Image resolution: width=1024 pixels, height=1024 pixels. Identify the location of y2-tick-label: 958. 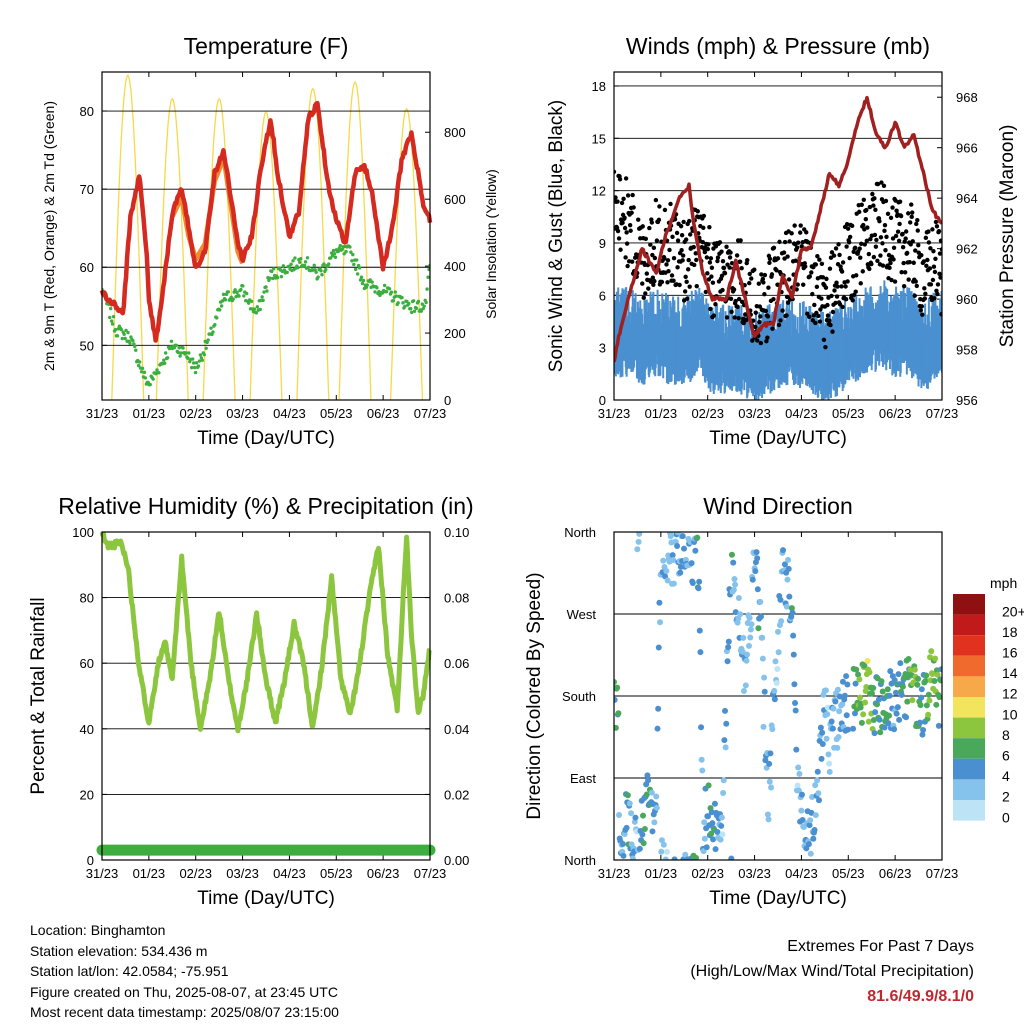
(967, 350).